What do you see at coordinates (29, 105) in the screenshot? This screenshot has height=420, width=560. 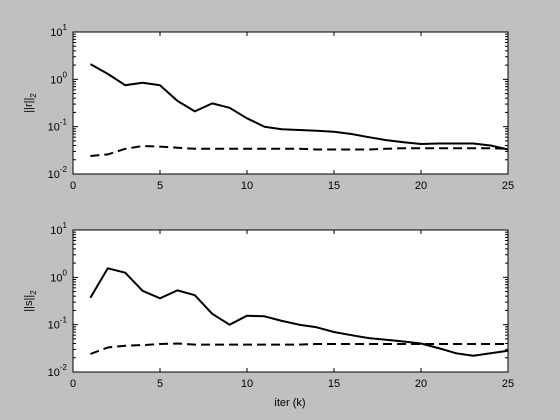 I see `y-axis-label-base: ||r||` at bounding box center [29, 105].